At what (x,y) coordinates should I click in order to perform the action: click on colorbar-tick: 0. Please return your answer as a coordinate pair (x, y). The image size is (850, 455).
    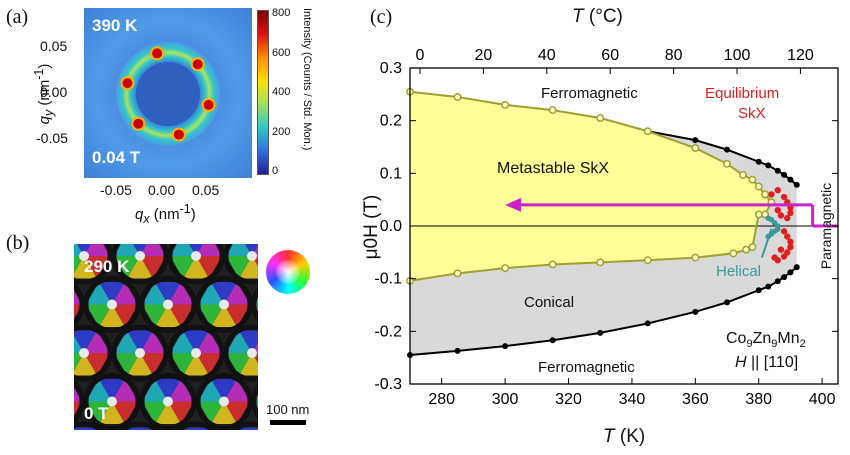
    Looking at the image, I should click on (275, 171).